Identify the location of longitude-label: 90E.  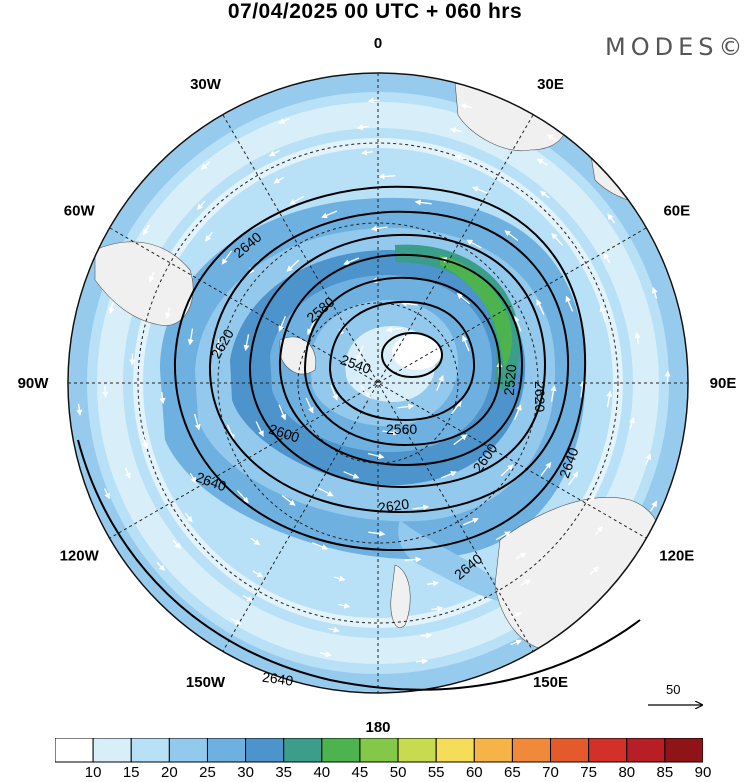
(723, 383).